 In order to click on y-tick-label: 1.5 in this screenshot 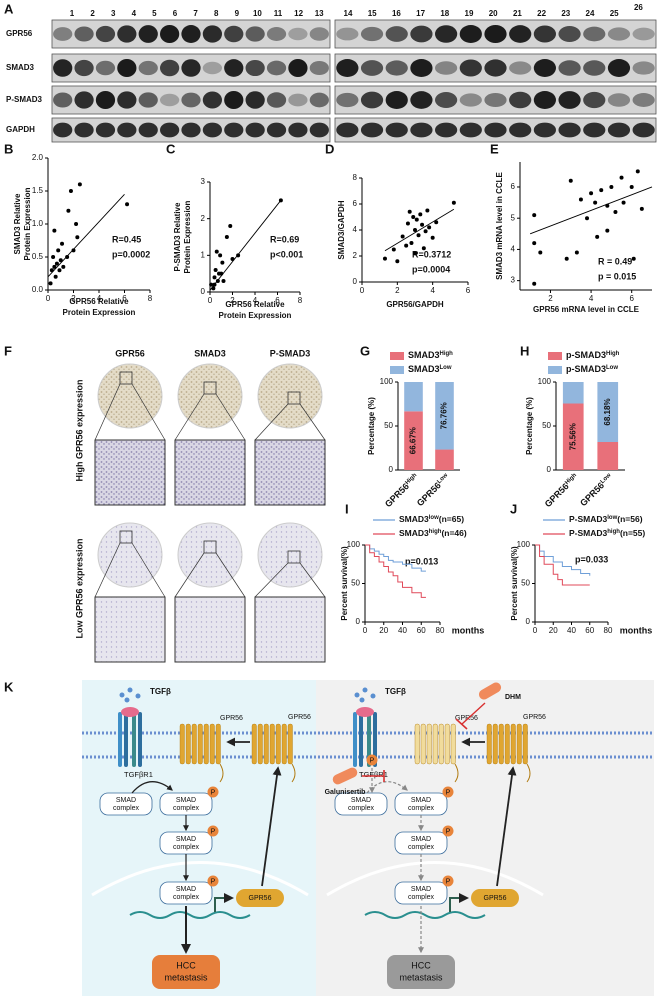, I will do `click(38, 190)`.